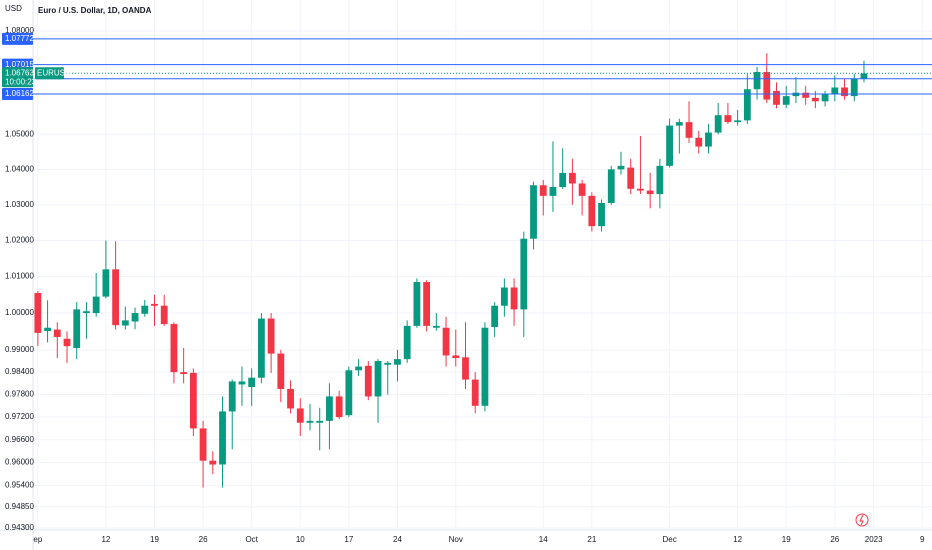  I want to click on y-tick-label: 1.04000, so click(19, 168).